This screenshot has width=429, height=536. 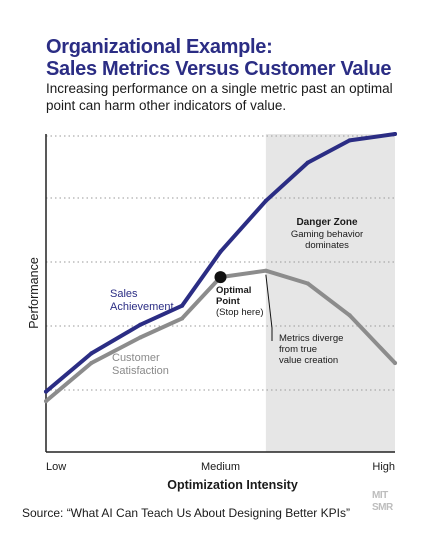 I want to click on danger-zone-text-line2: dominates, so click(x=327, y=245).